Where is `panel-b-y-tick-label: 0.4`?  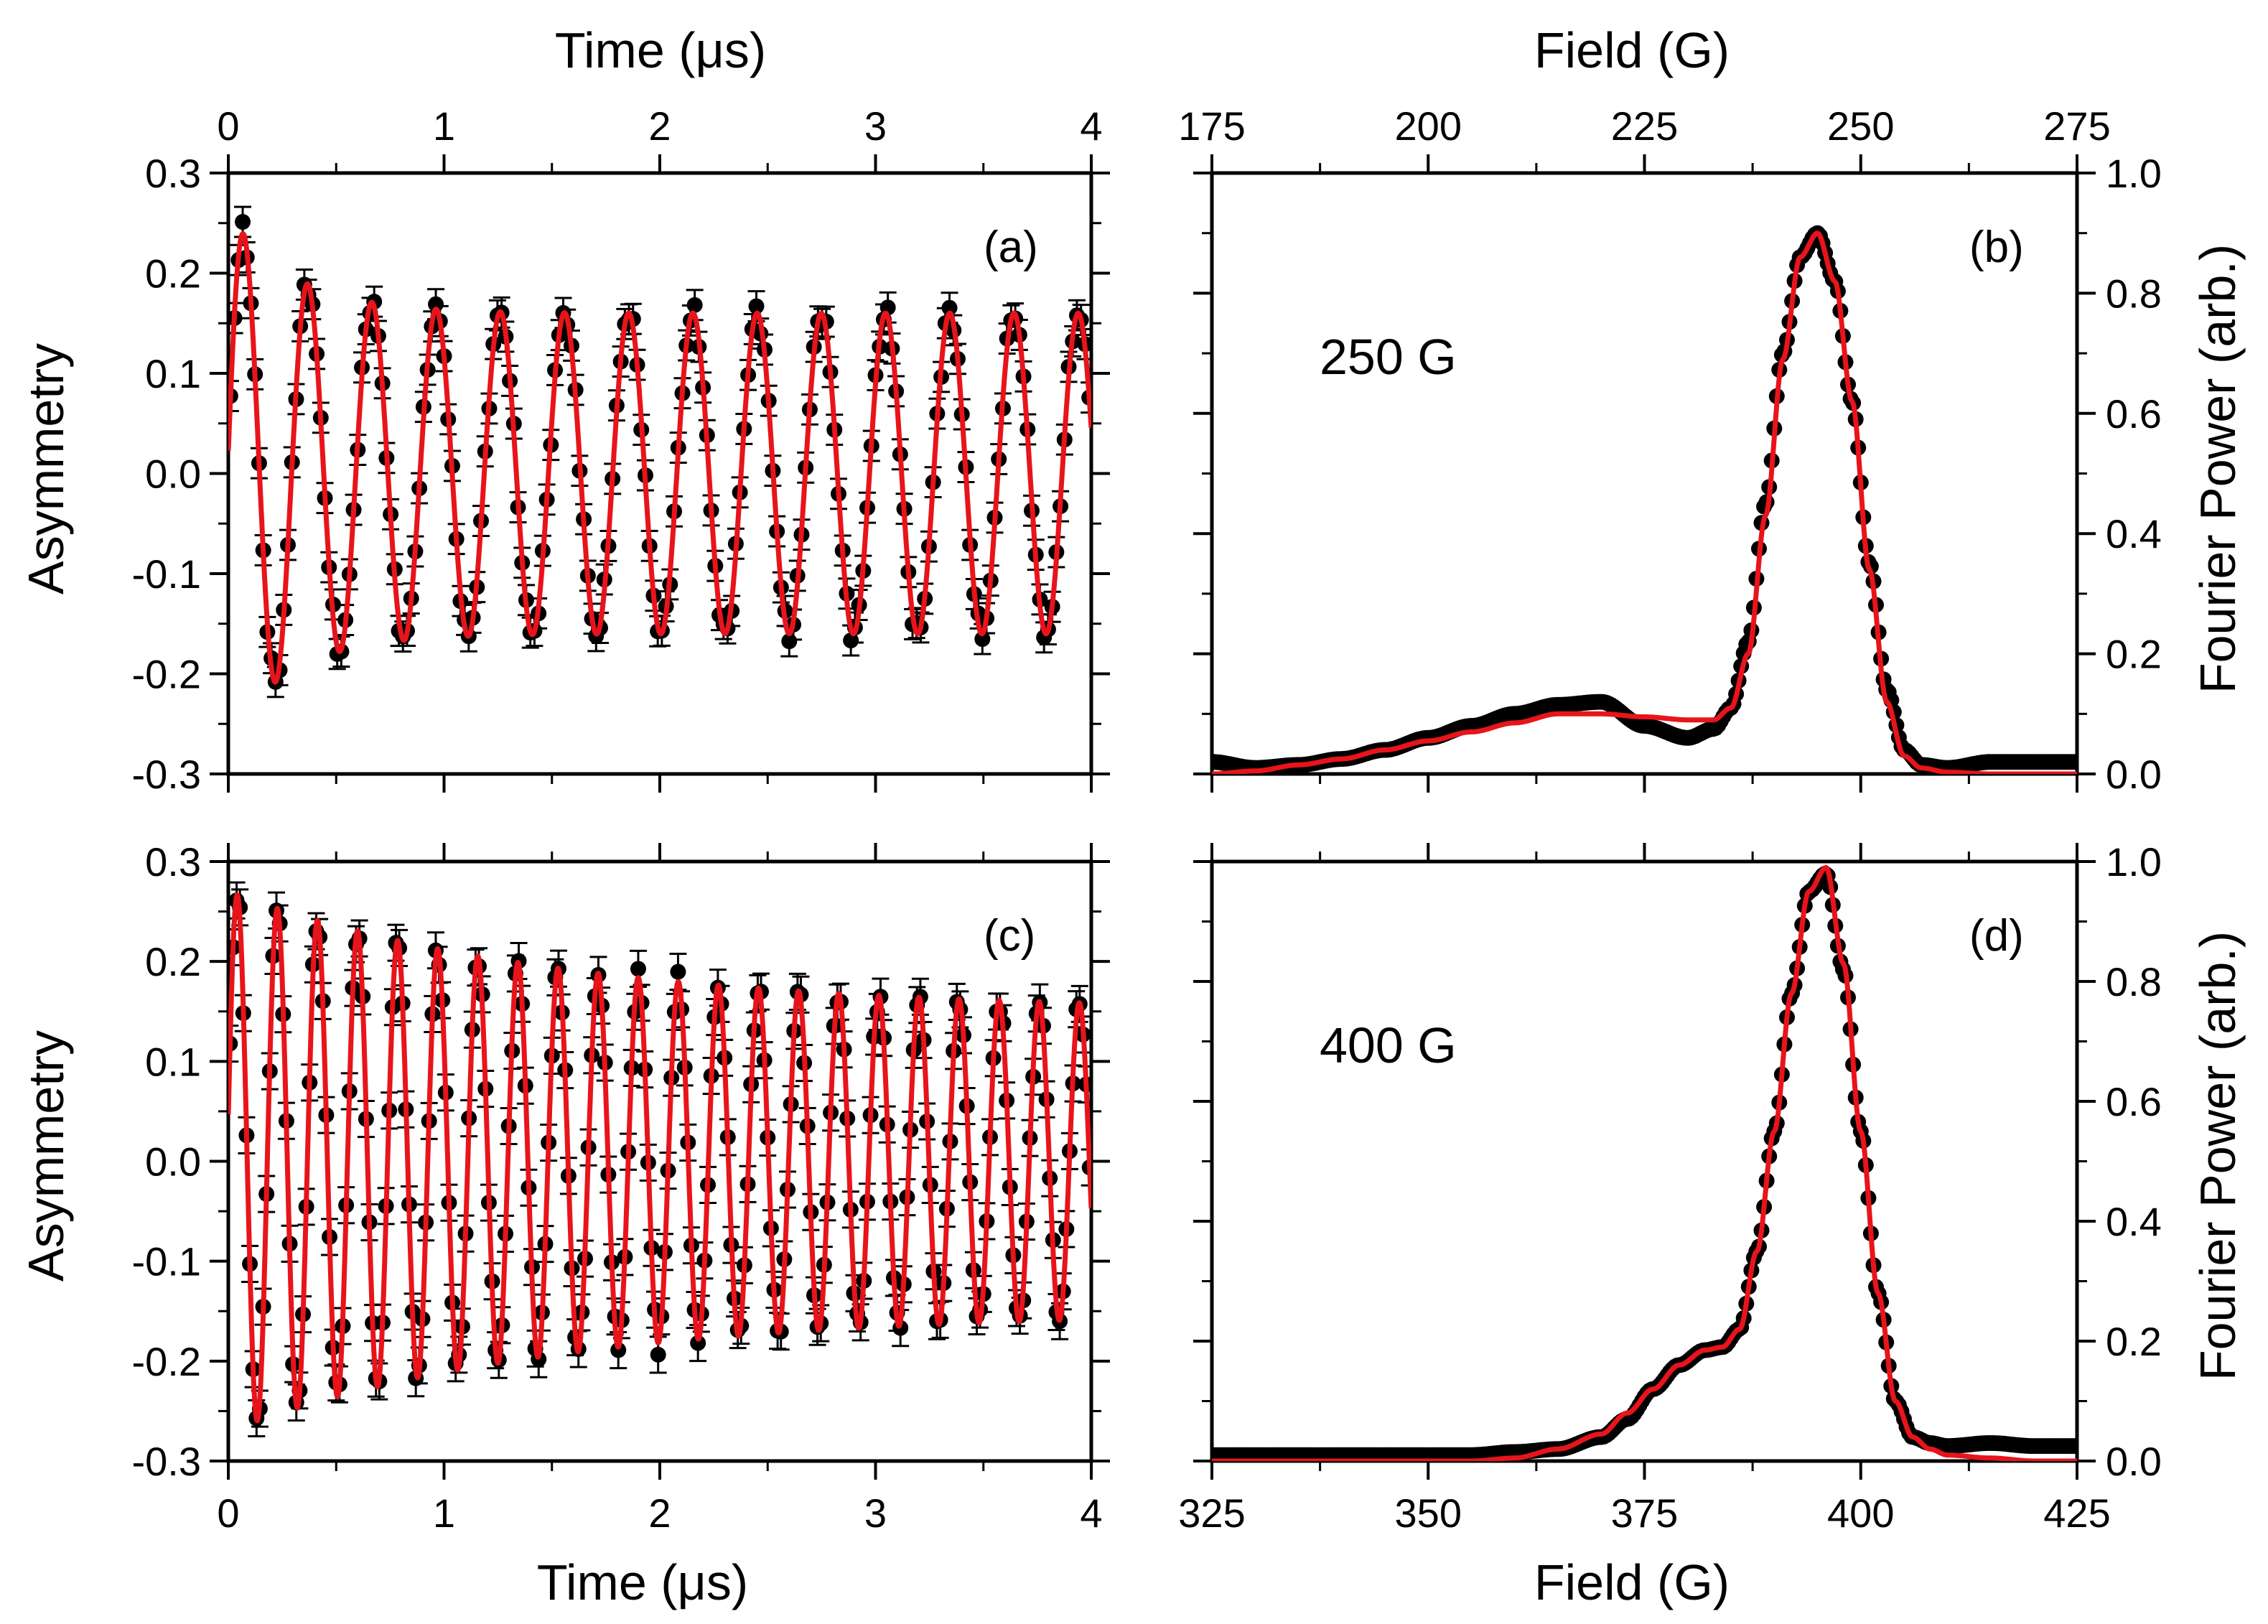 panel-b-y-tick-label: 0.4 is located at coordinates (2134, 533).